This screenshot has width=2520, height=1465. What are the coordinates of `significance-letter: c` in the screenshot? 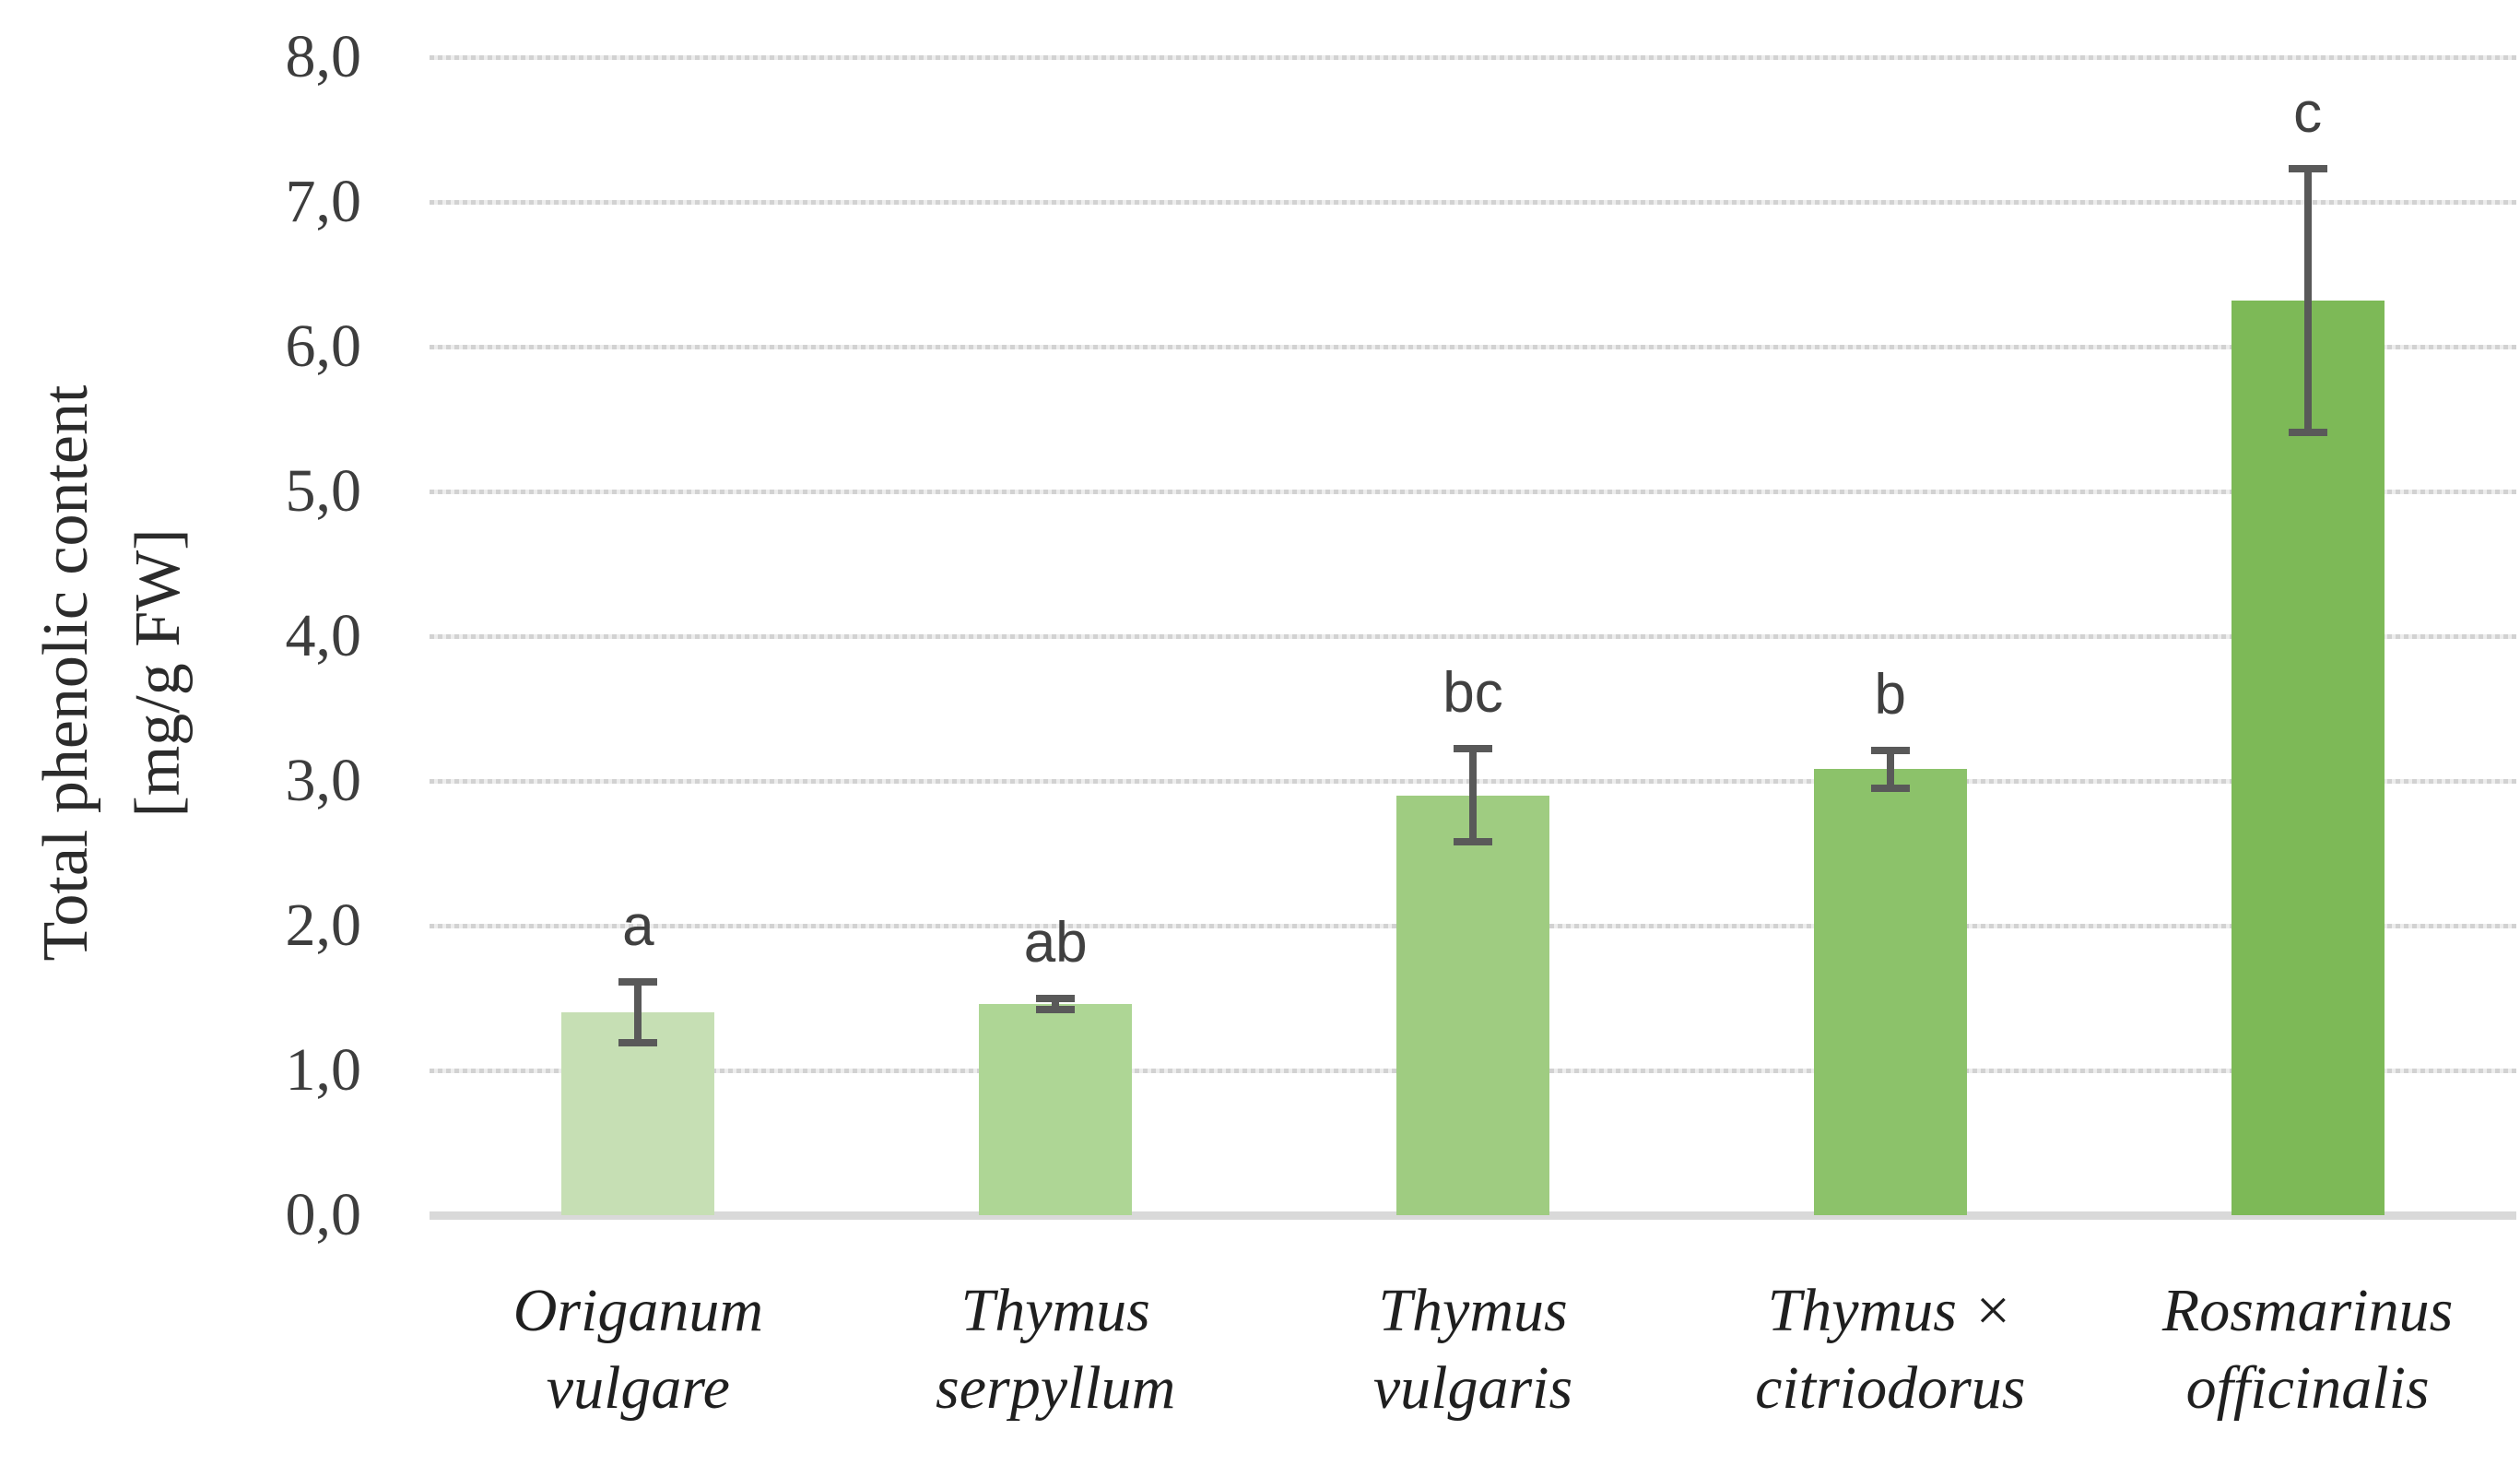 It's located at (2308, 112).